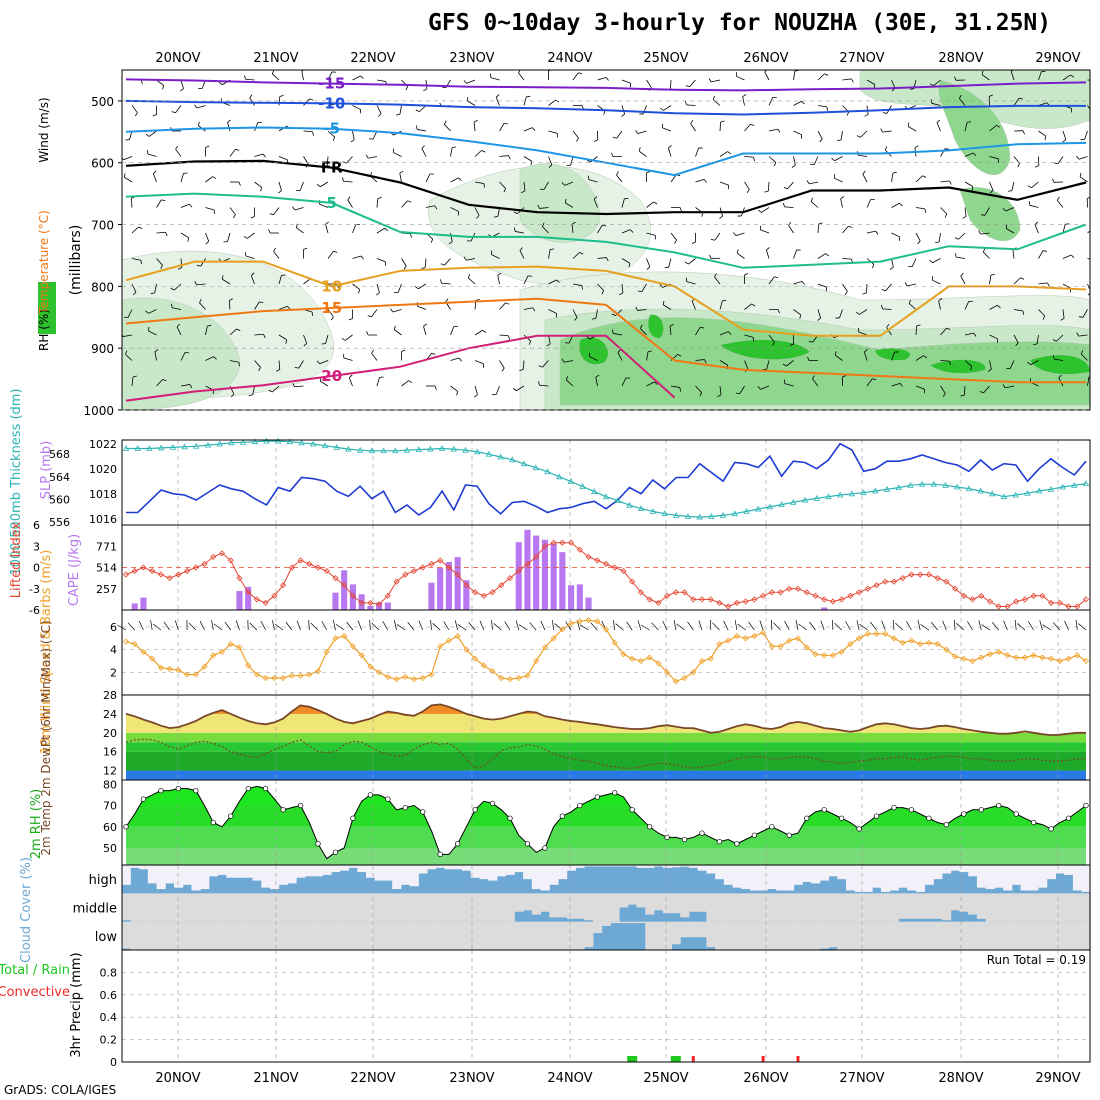 The image size is (1100, 1100). What do you see at coordinates (110, 848) in the screenshot?
I see `rh-tick-label: 50` at bounding box center [110, 848].